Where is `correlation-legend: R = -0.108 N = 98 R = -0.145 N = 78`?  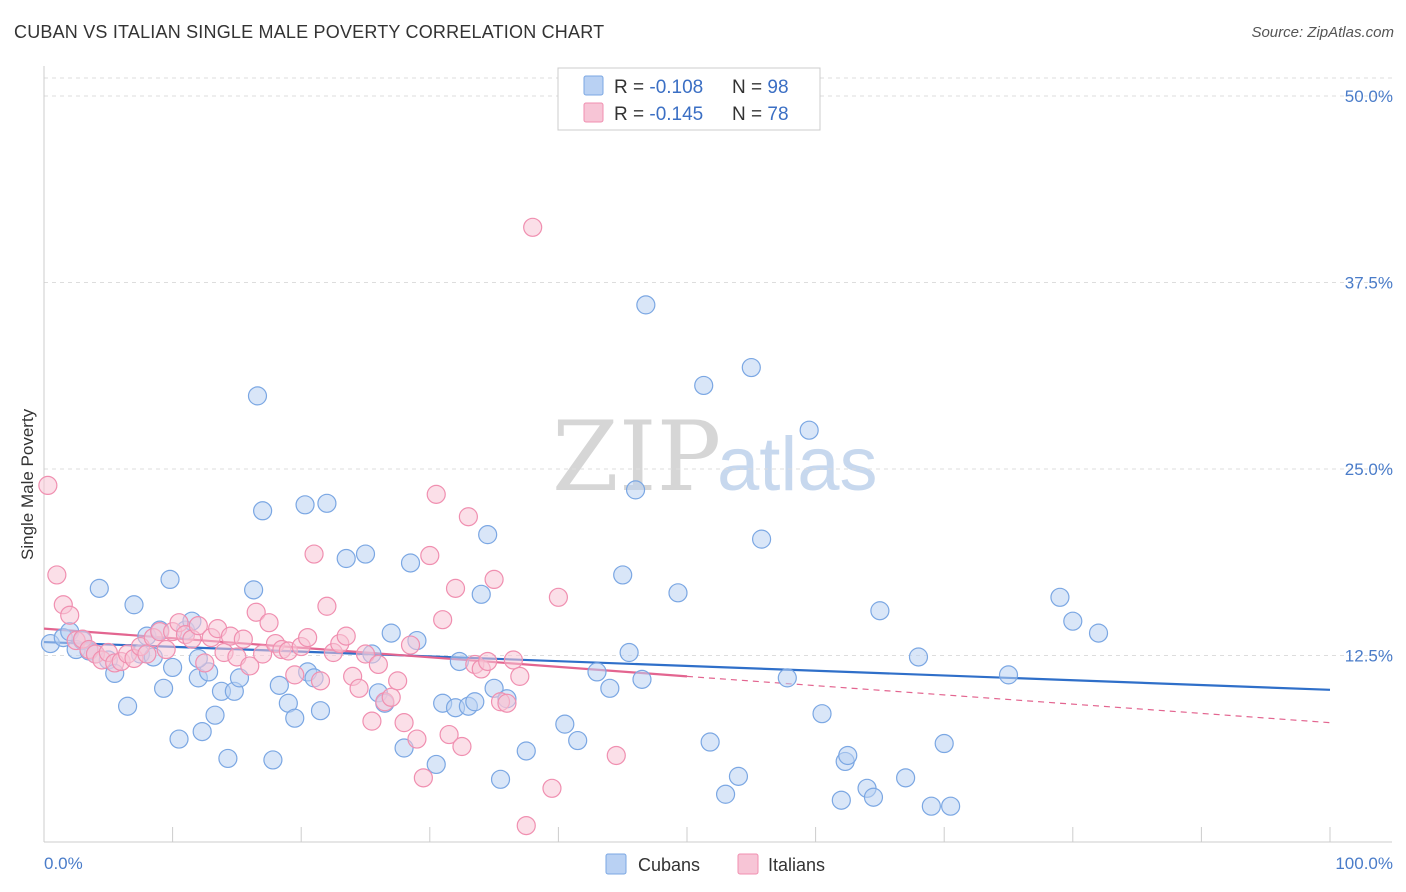
correlation-legend: R = -0.108 N = 98 R = -0.145 N = 78 is located at coordinates (689, 99).